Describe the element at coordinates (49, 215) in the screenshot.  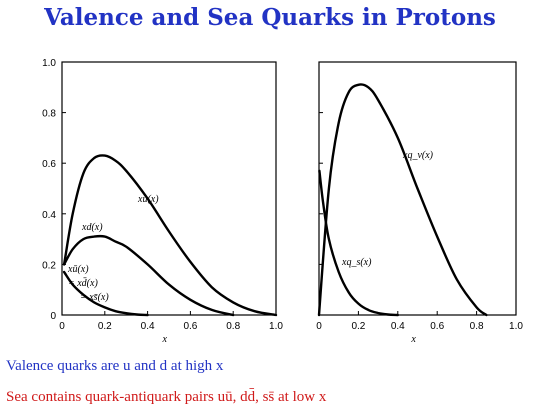
I see `y-tick-label: 0.4` at that location.